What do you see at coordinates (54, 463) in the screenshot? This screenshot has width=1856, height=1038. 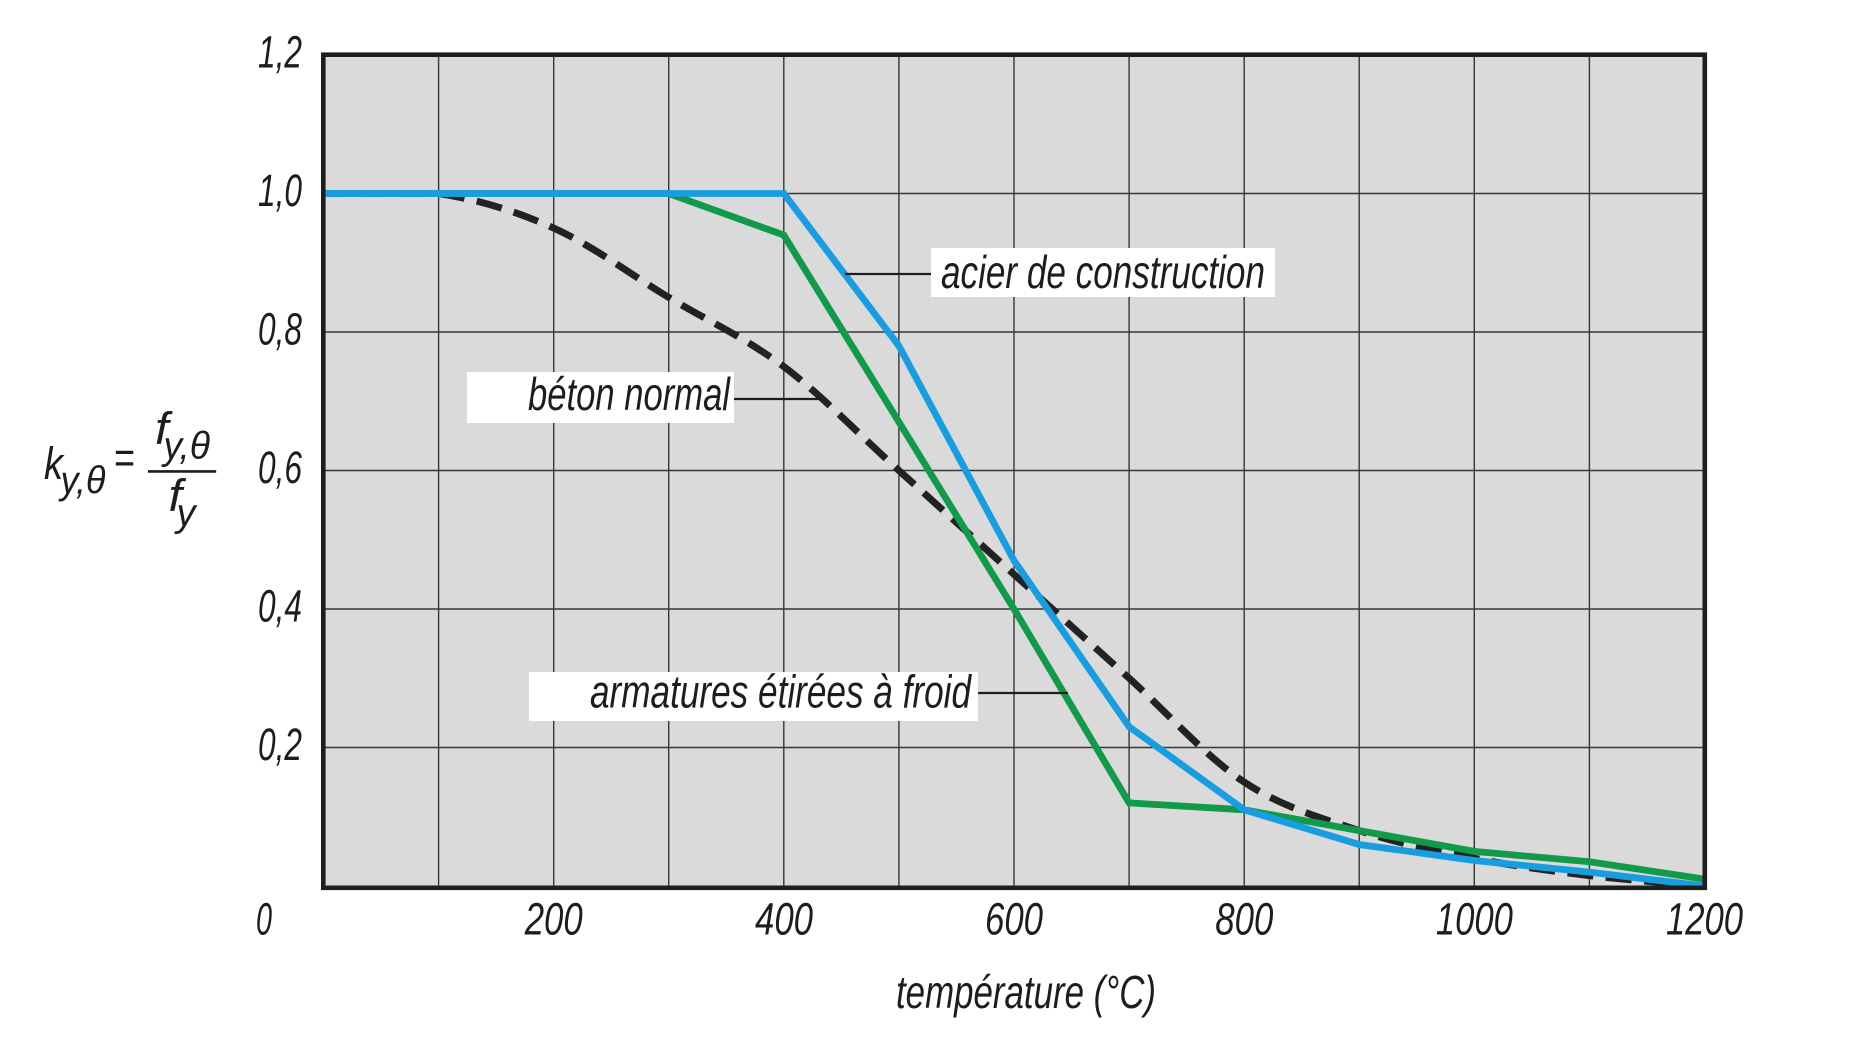 I see `svg-text: k` at bounding box center [54, 463].